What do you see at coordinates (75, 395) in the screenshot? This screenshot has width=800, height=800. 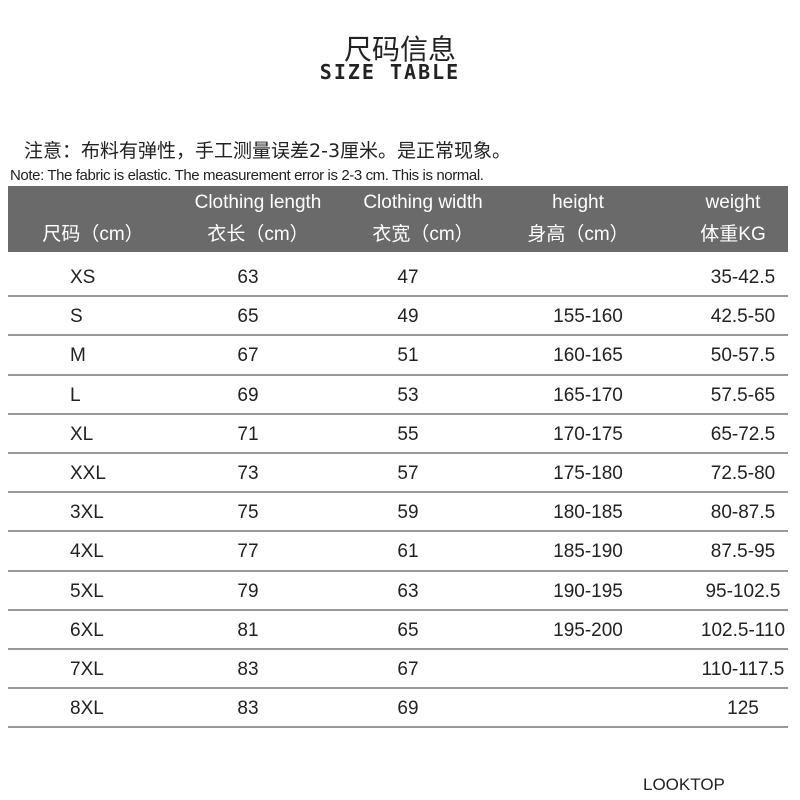 I see `table-cell: L` at bounding box center [75, 395].